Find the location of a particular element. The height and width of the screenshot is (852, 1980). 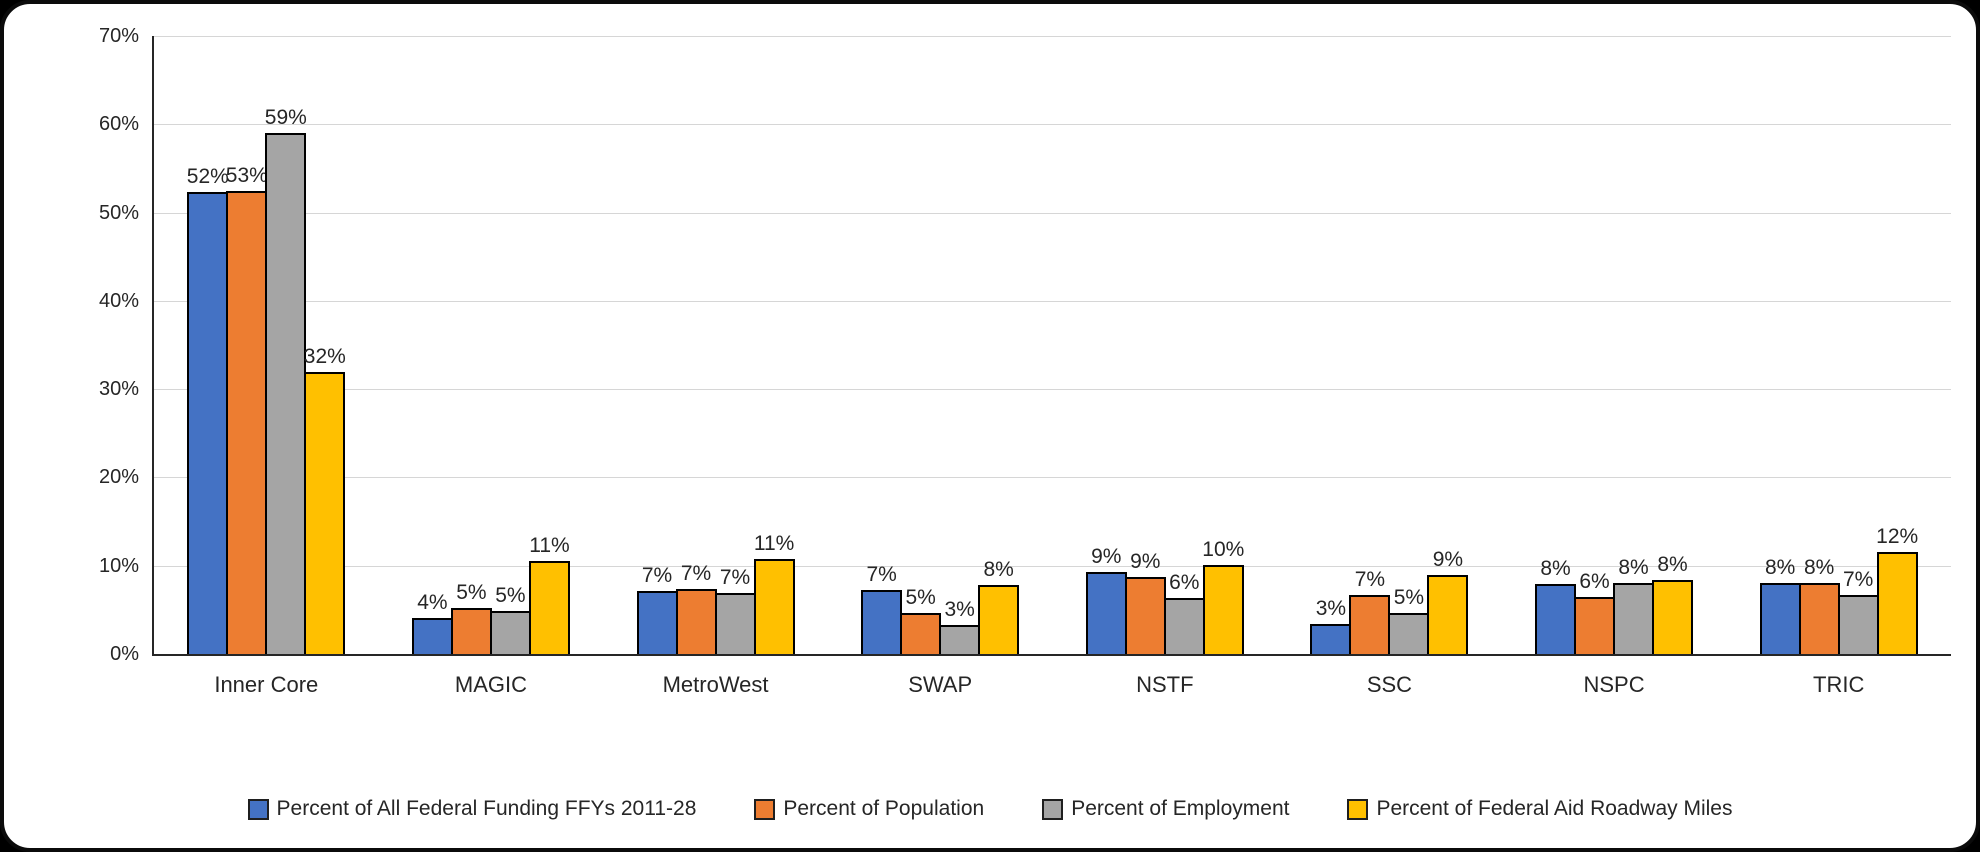

data-label: 12% is located at coordinates (1897, 536).